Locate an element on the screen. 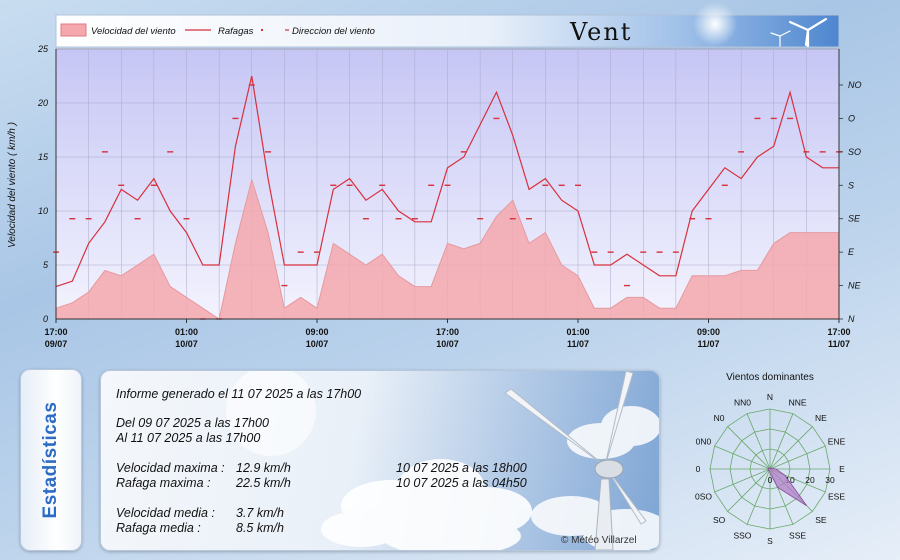 This screenshot has width=900, height=560. rose-direction-label: E is located at coordinates (842, 469).